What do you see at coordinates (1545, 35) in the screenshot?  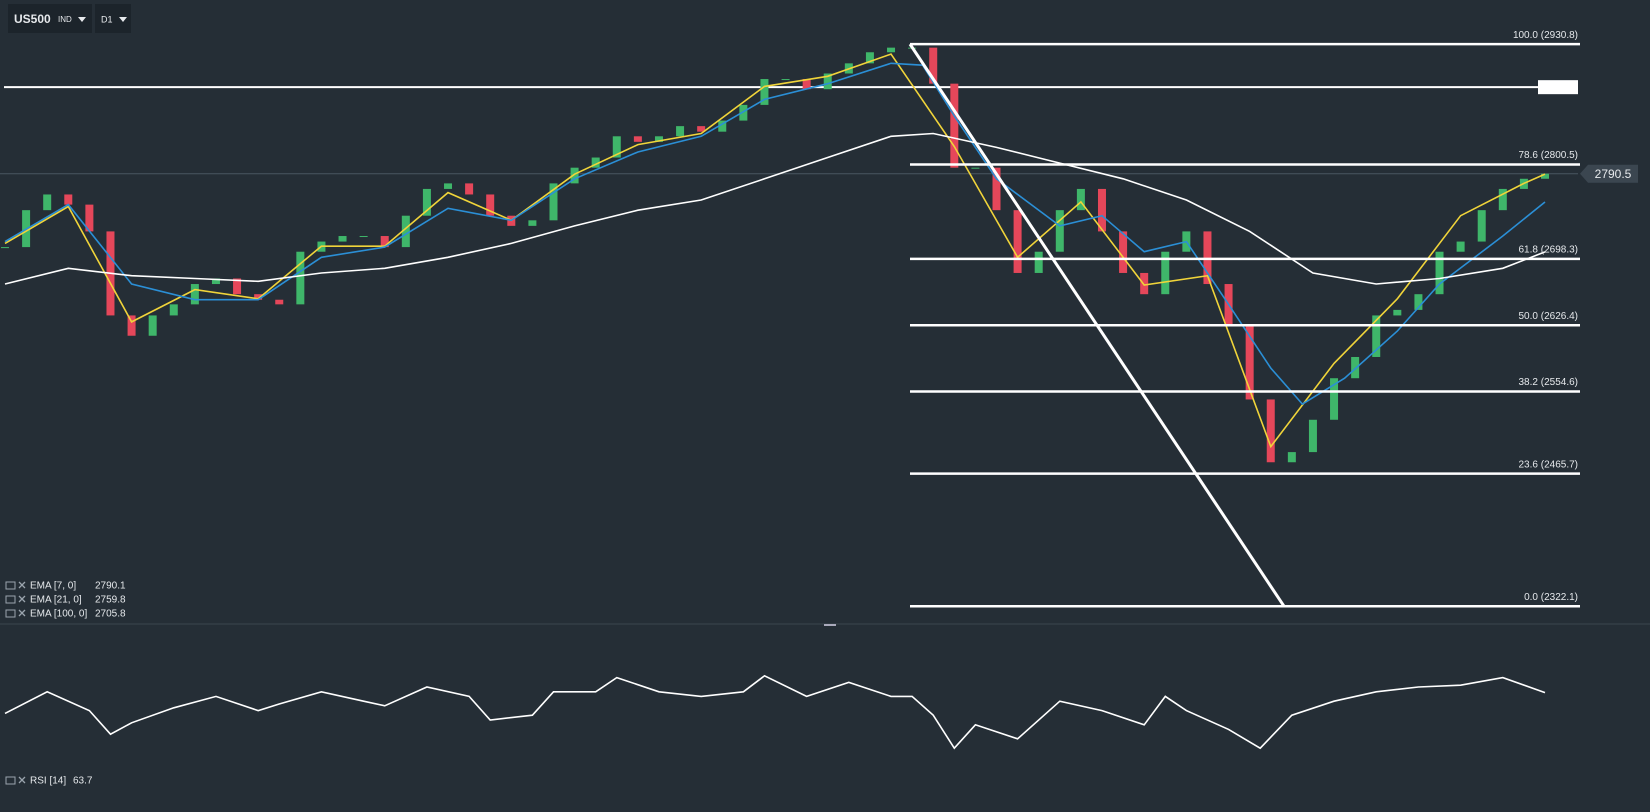 I see `fib-label: 100.0 (2930.8)` at bounding box center [1545, 35].